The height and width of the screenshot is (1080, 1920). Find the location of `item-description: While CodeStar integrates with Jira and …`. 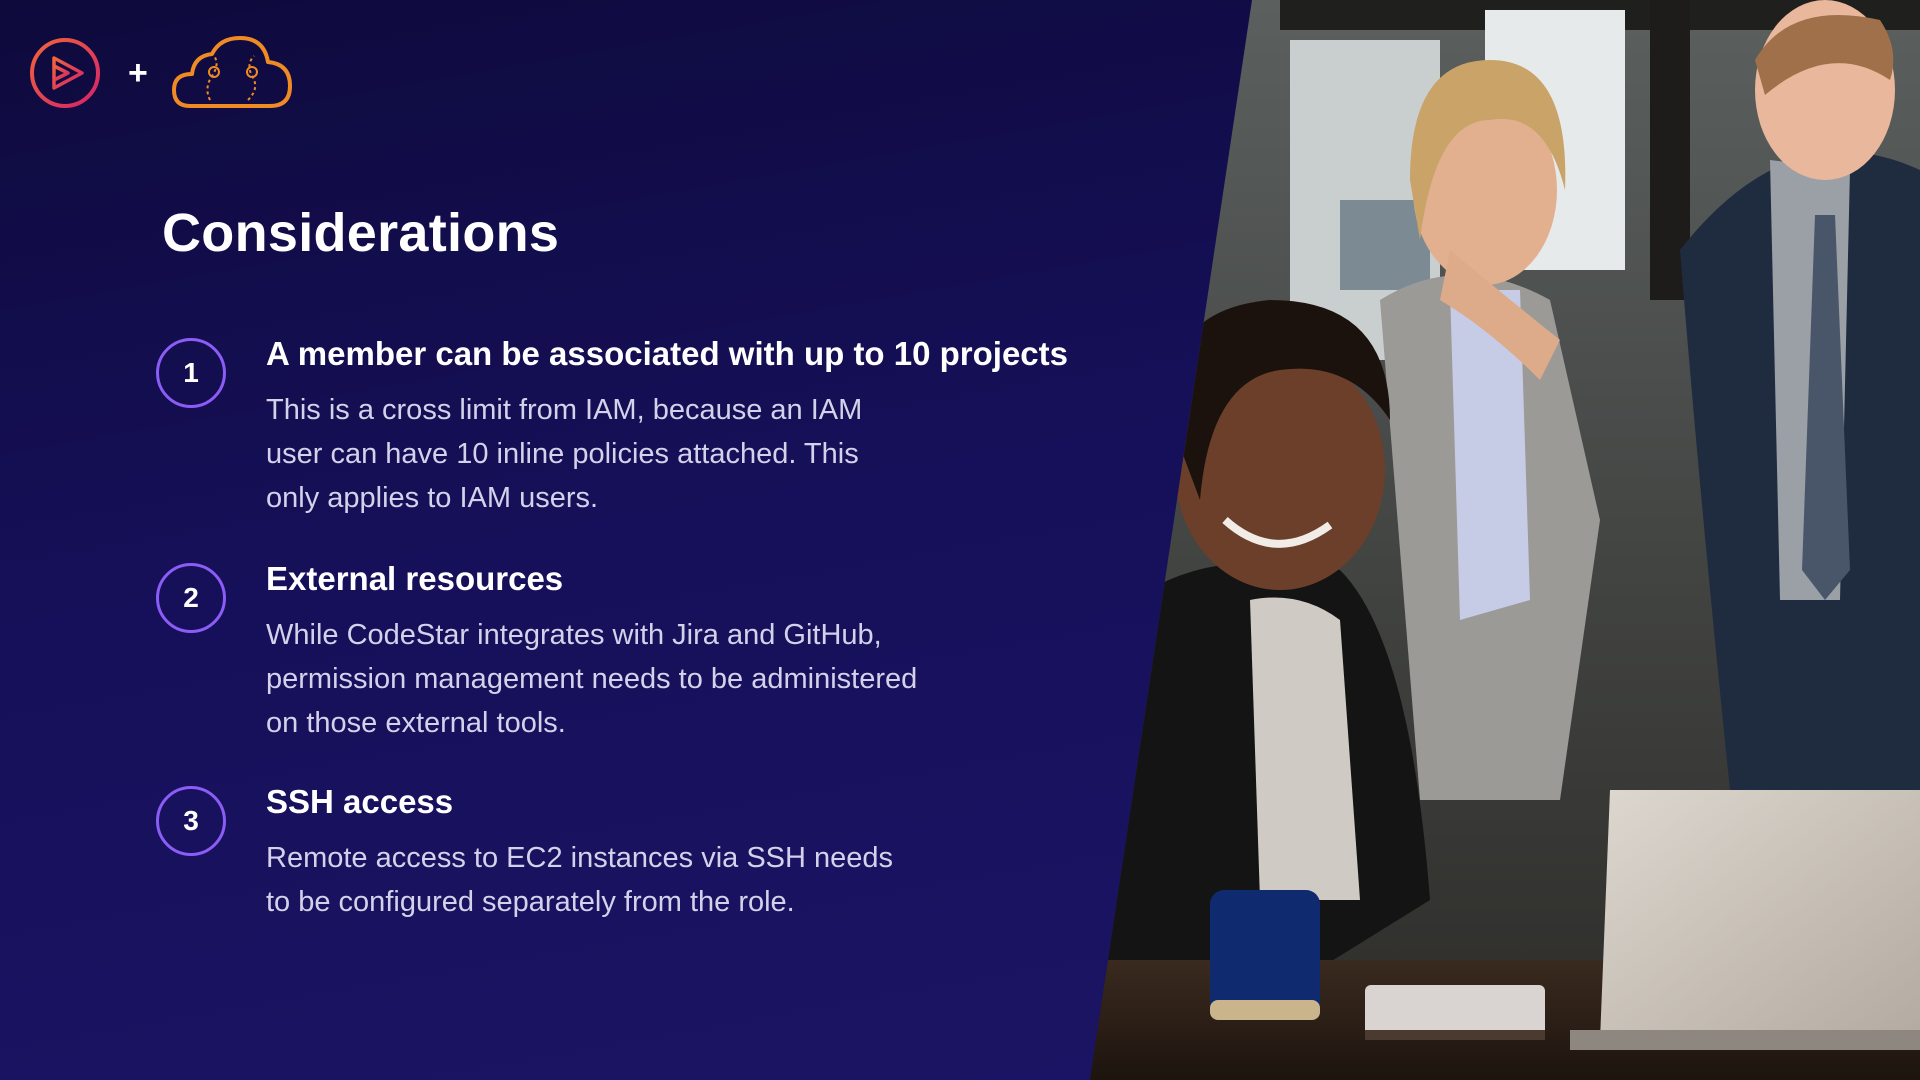

item-description: While CodeStar integrates with Jira and … is located at coordinates (591, 679).